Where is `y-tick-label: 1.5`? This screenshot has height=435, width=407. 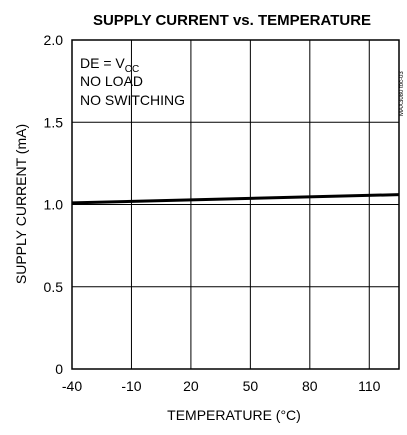
y-tick-label: 1.5 is located at coordinates (54, 122).